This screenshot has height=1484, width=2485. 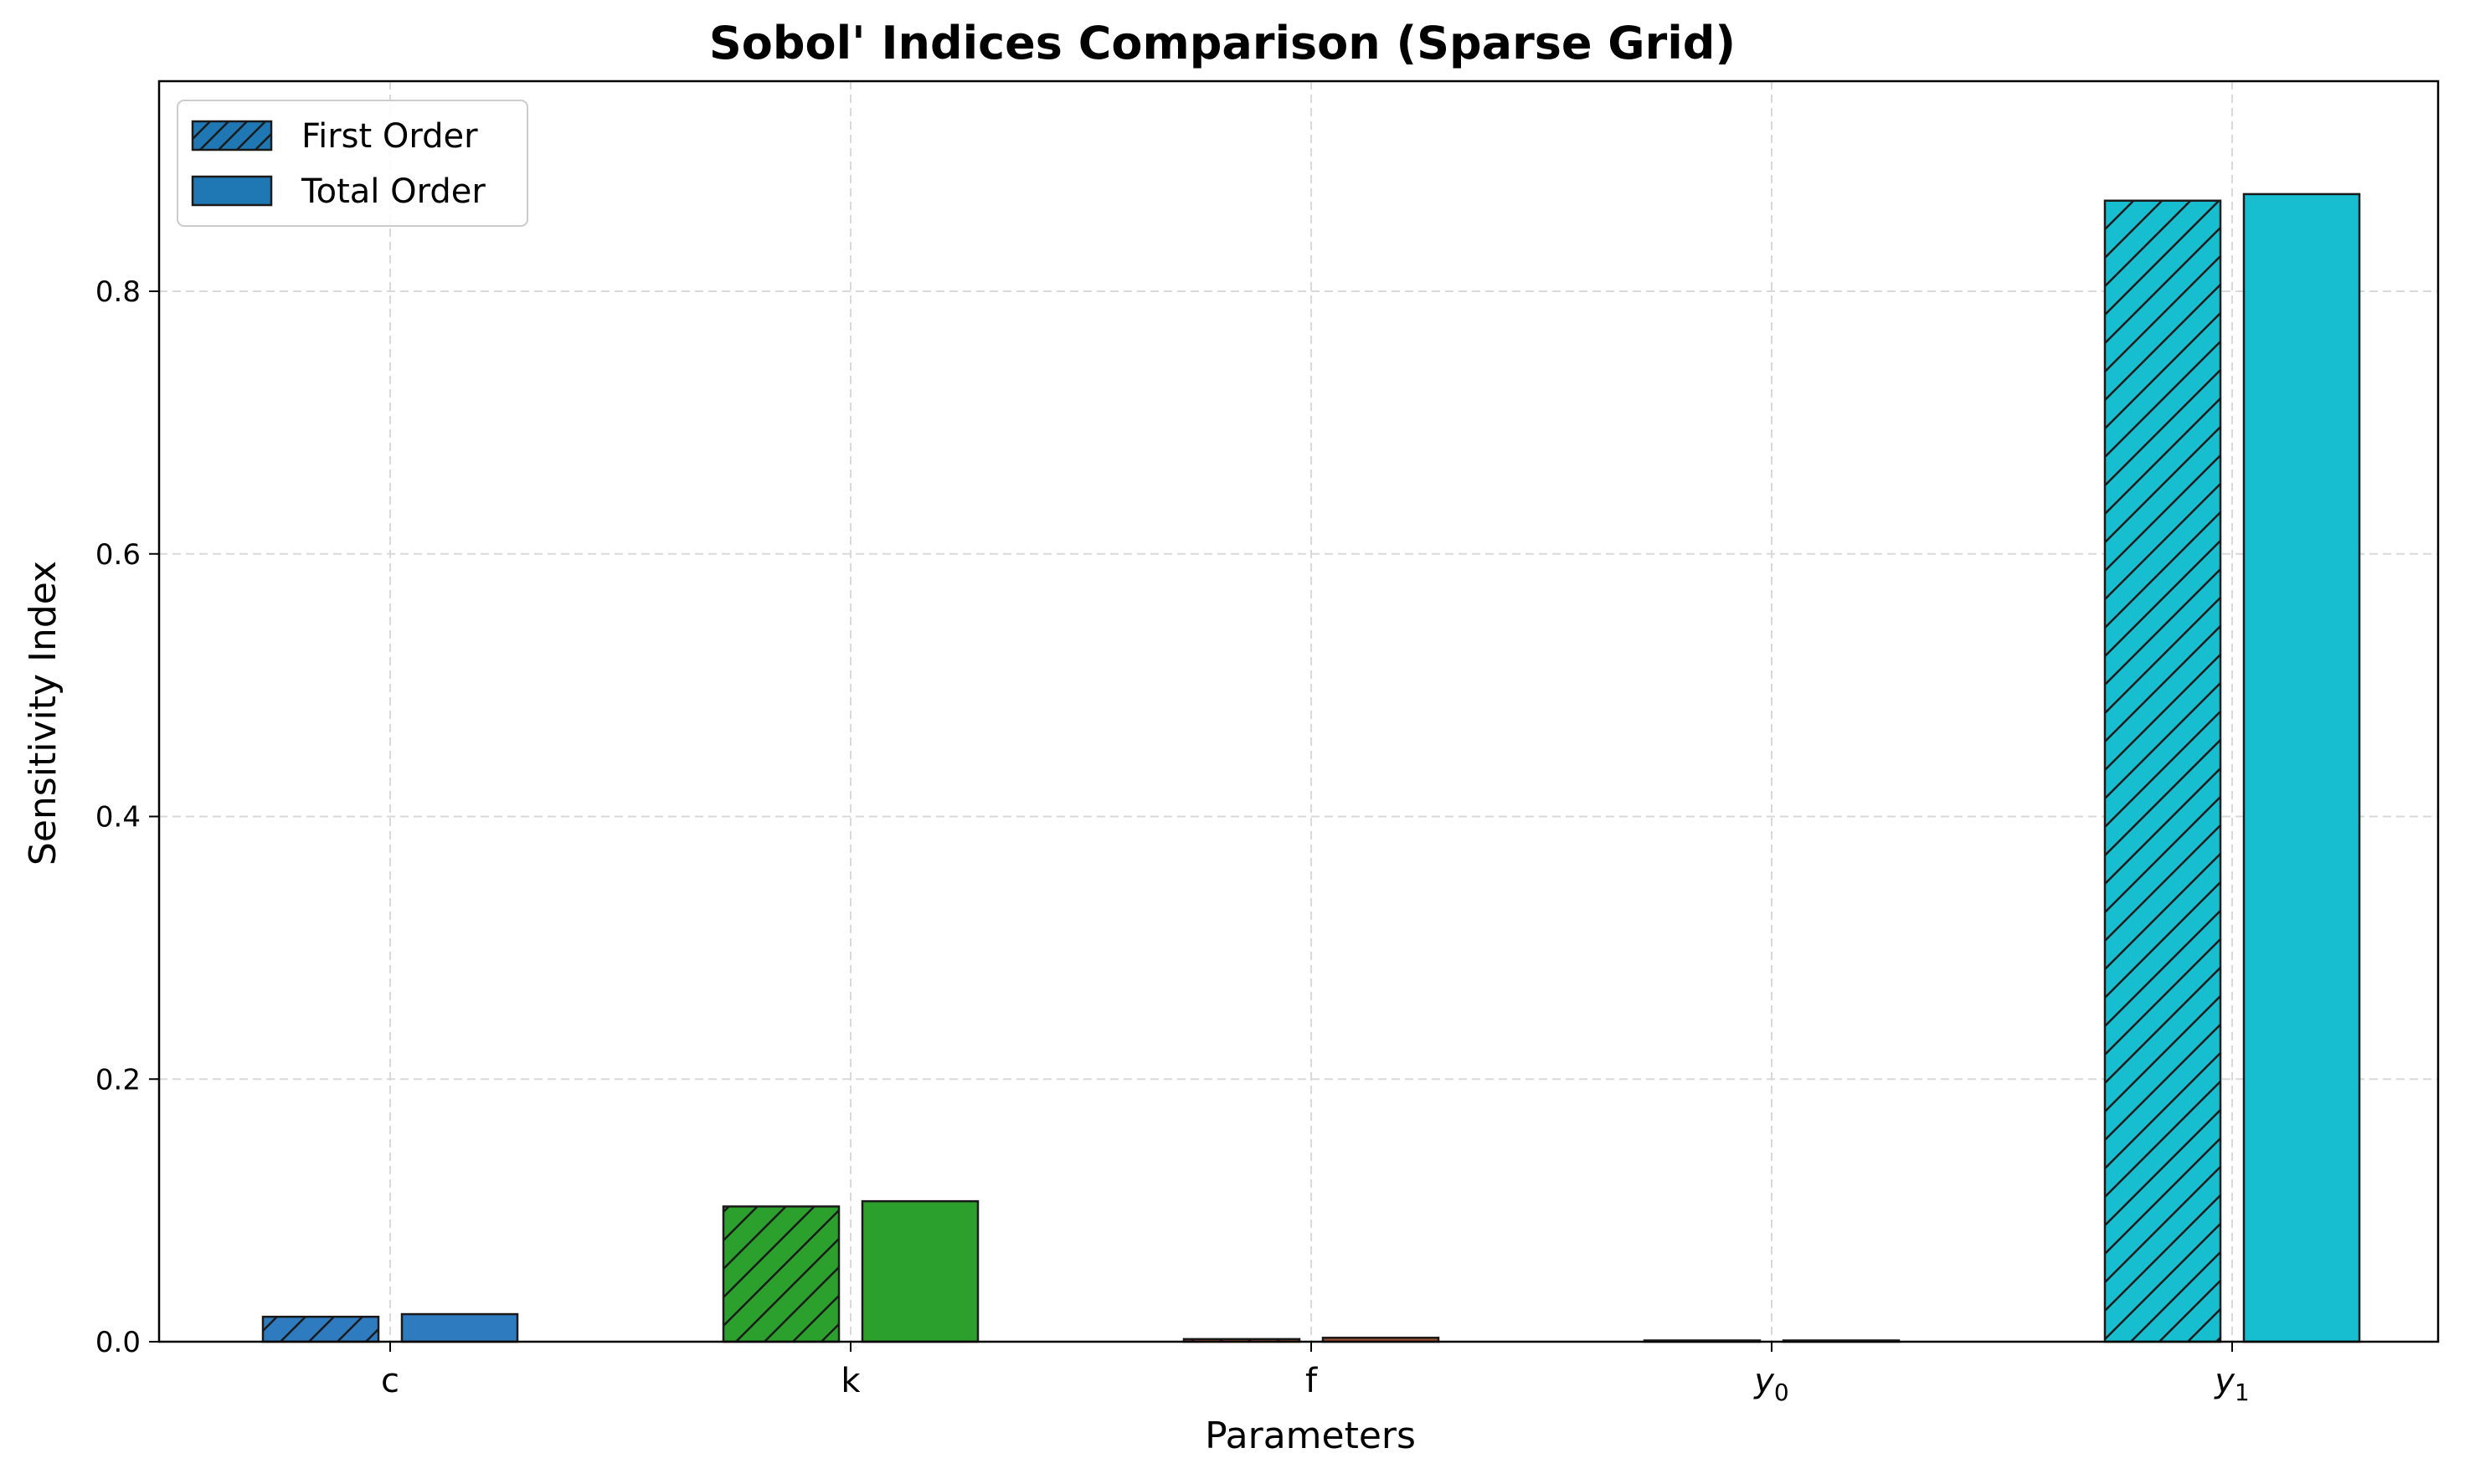 What do you see at coordinates (1310, 1436) in the screenshot?
I see `x-axis-label: Parameters` at bounding box center [1310, 1436].